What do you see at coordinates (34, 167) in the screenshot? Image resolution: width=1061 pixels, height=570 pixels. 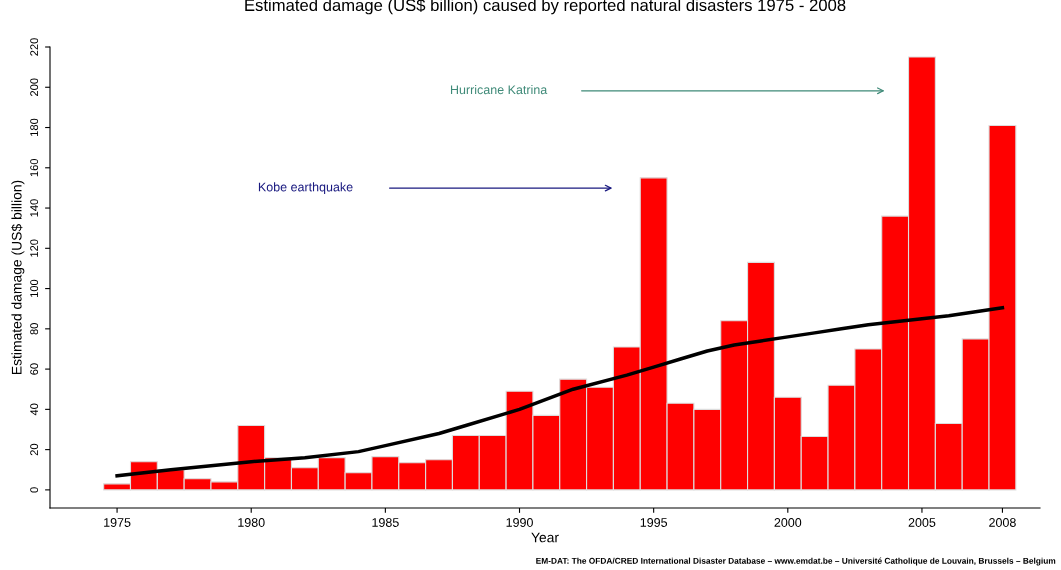 I see `y-tick-label: 160` at bounding box center [34, 167].